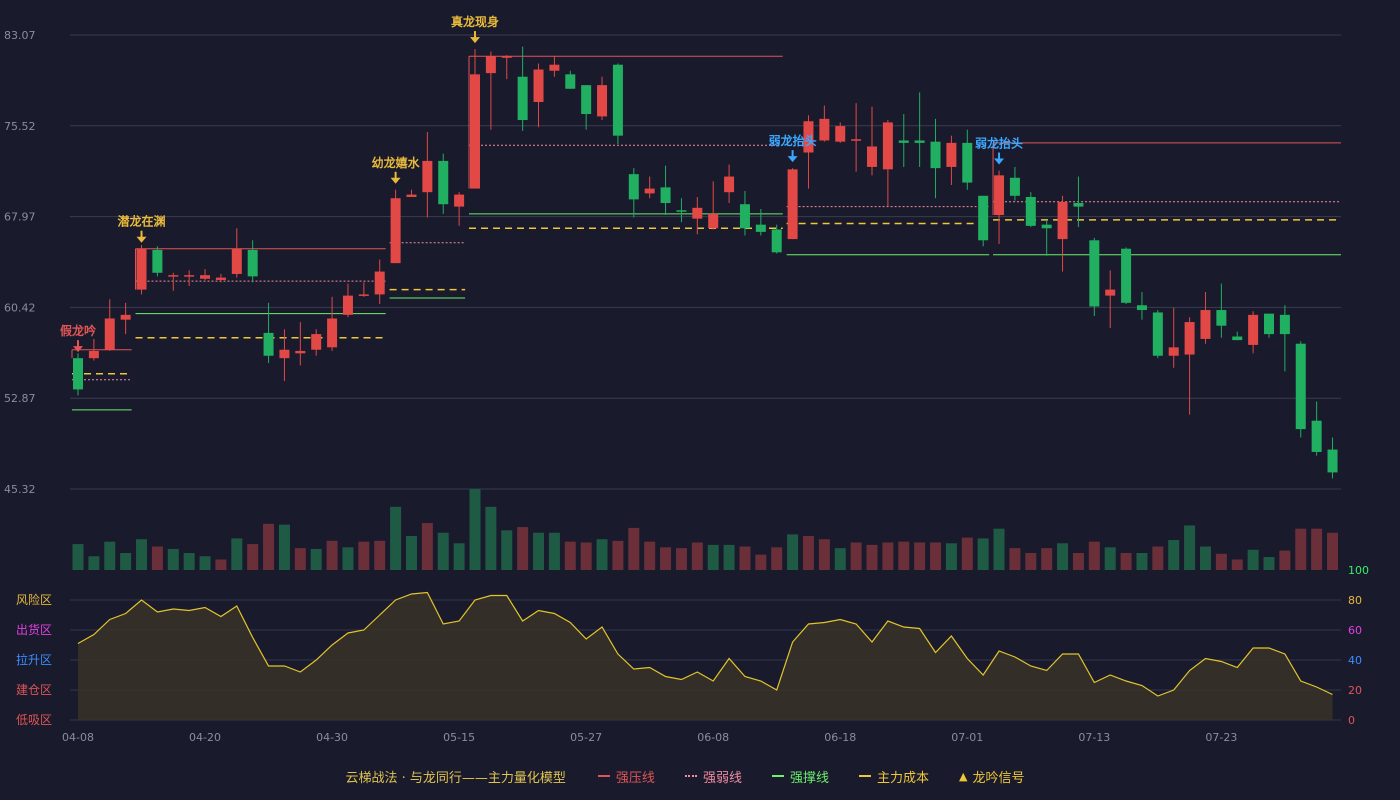  I want to click on osc-zone-label: 低吸区, so click(34, 720).